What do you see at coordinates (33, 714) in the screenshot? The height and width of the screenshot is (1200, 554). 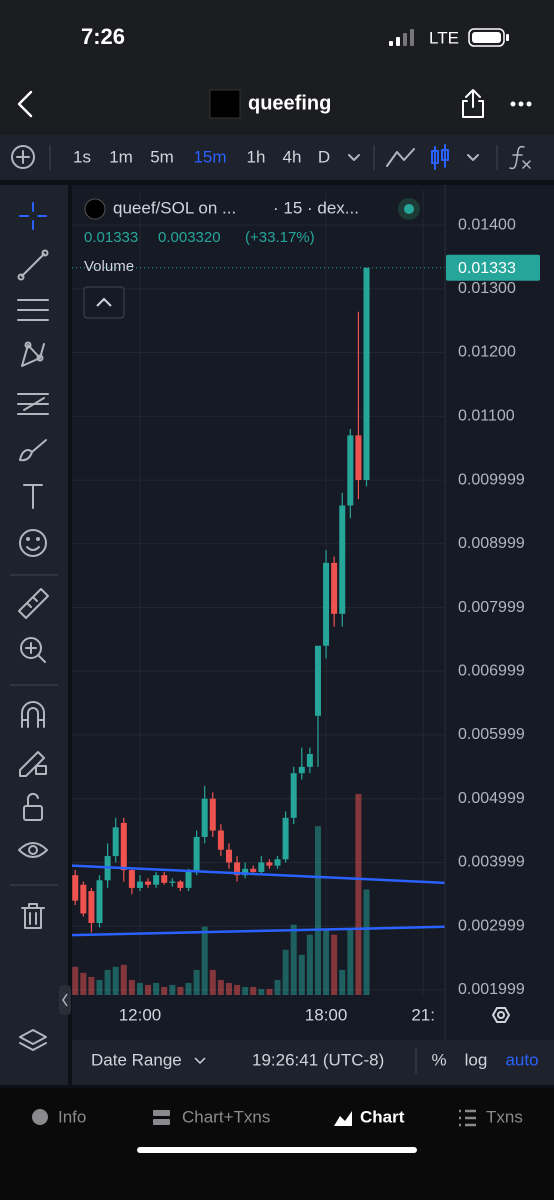 I see `magnet-tool` at bounding box center [33, 714].